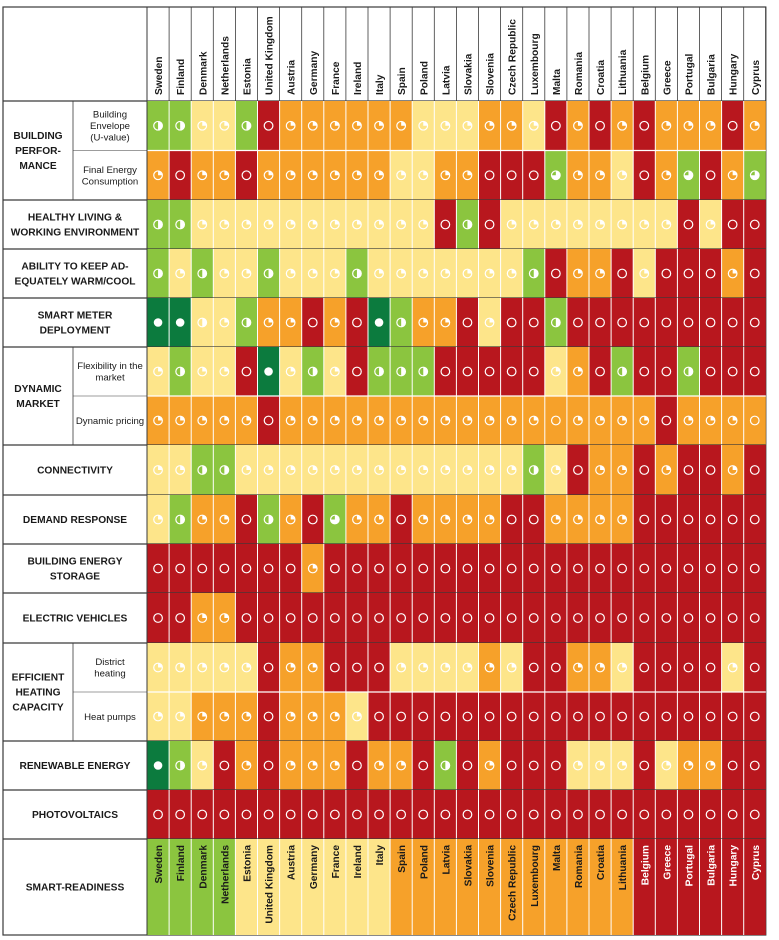 Image resolution: width=779 pixels, height=940 pixels. I want to click on label-line: Consumption, so click(110, 181).